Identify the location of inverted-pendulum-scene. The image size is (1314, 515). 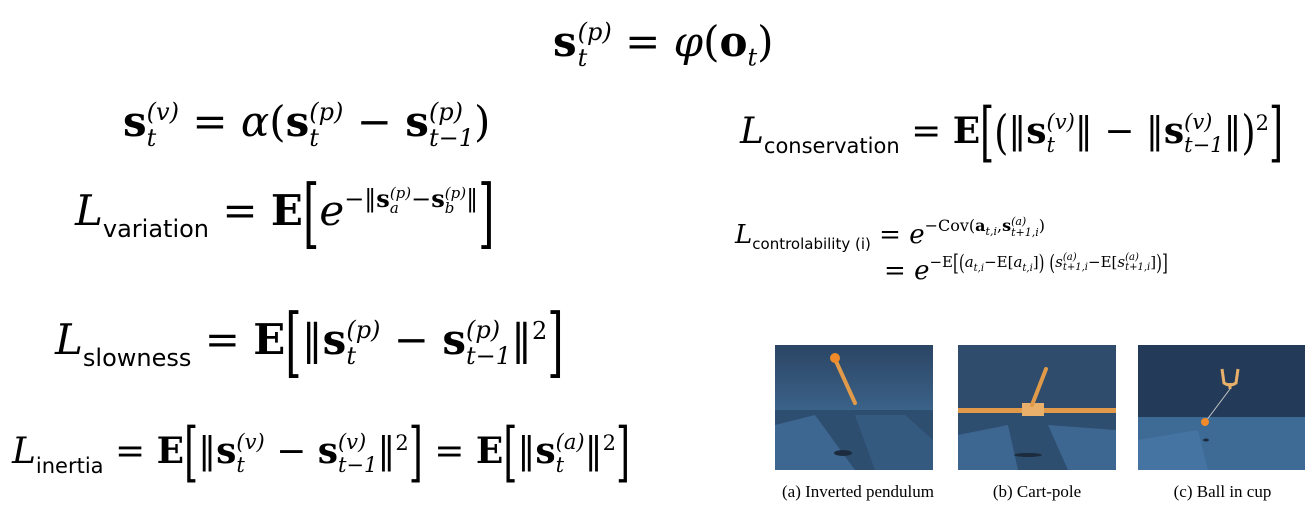
(854, 407).